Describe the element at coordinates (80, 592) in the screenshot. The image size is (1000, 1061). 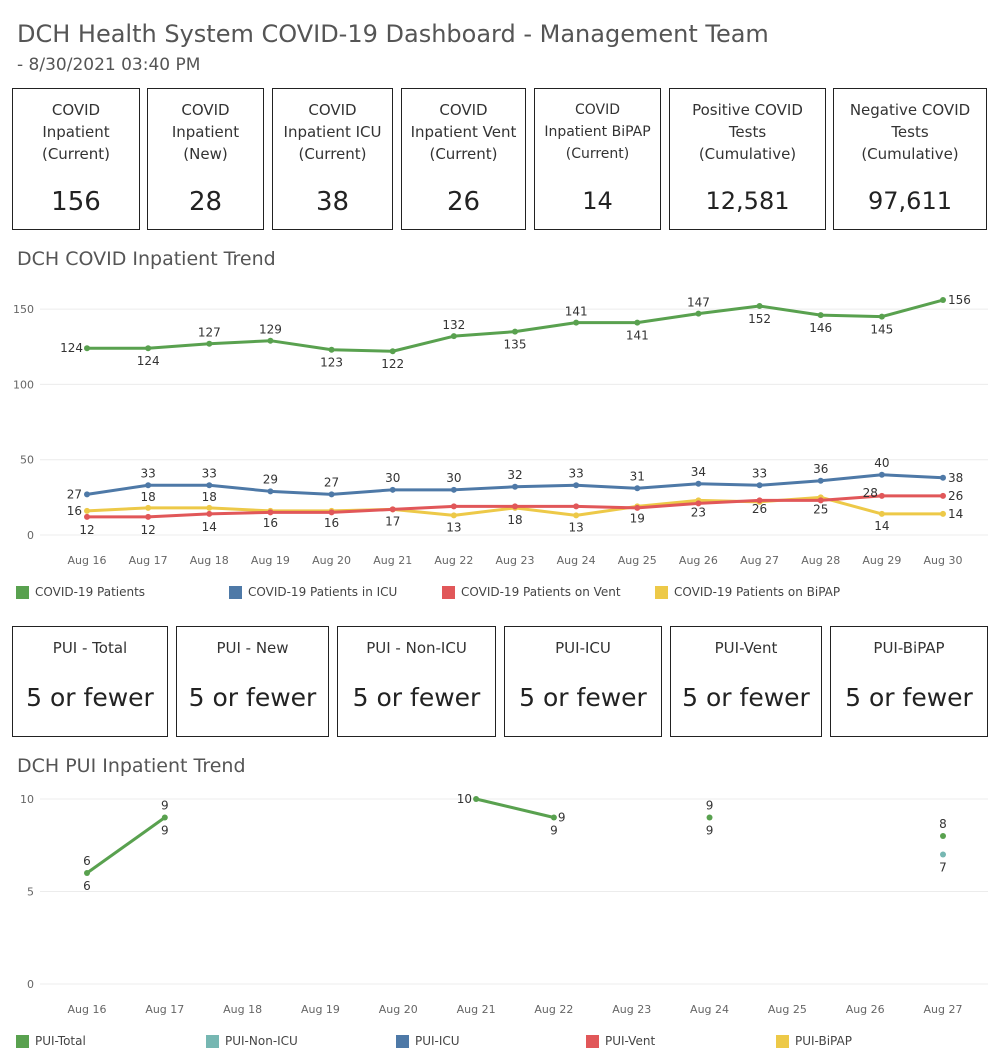
I see `legend-item-covid-patients: COVID-19 Patients` at that location.